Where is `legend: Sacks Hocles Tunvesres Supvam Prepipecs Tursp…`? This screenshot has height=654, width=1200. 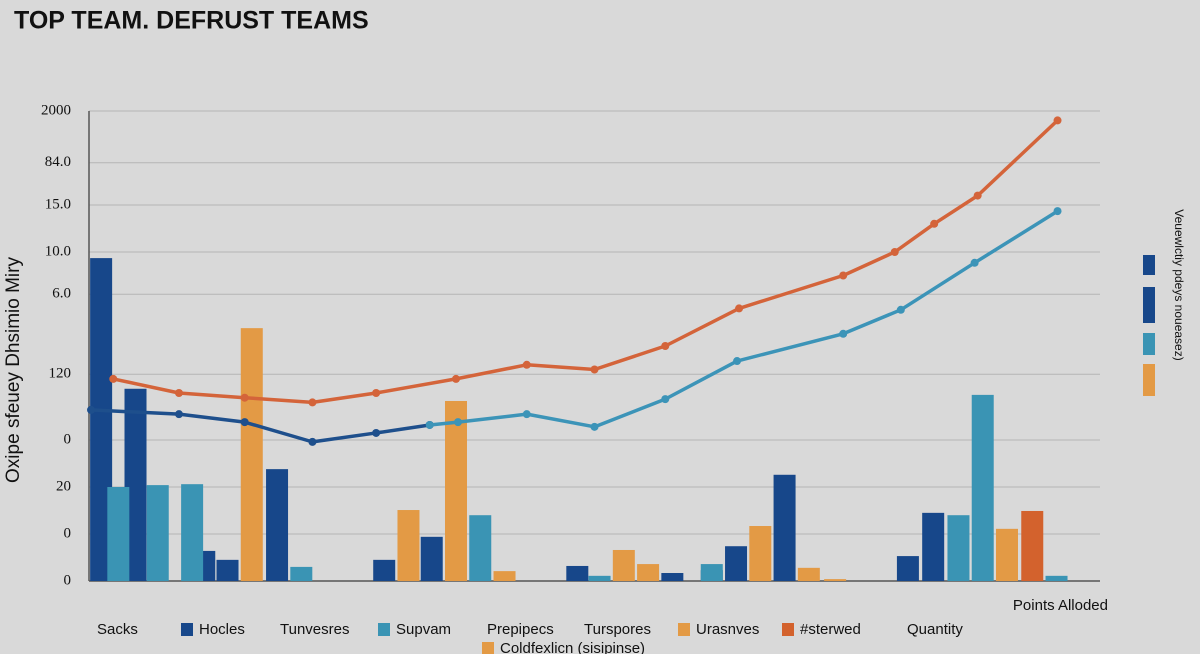
legend: Sacks Hocles Tunvesres Supvam Prepipecs Tursp… is located at coordinates (530, 637).